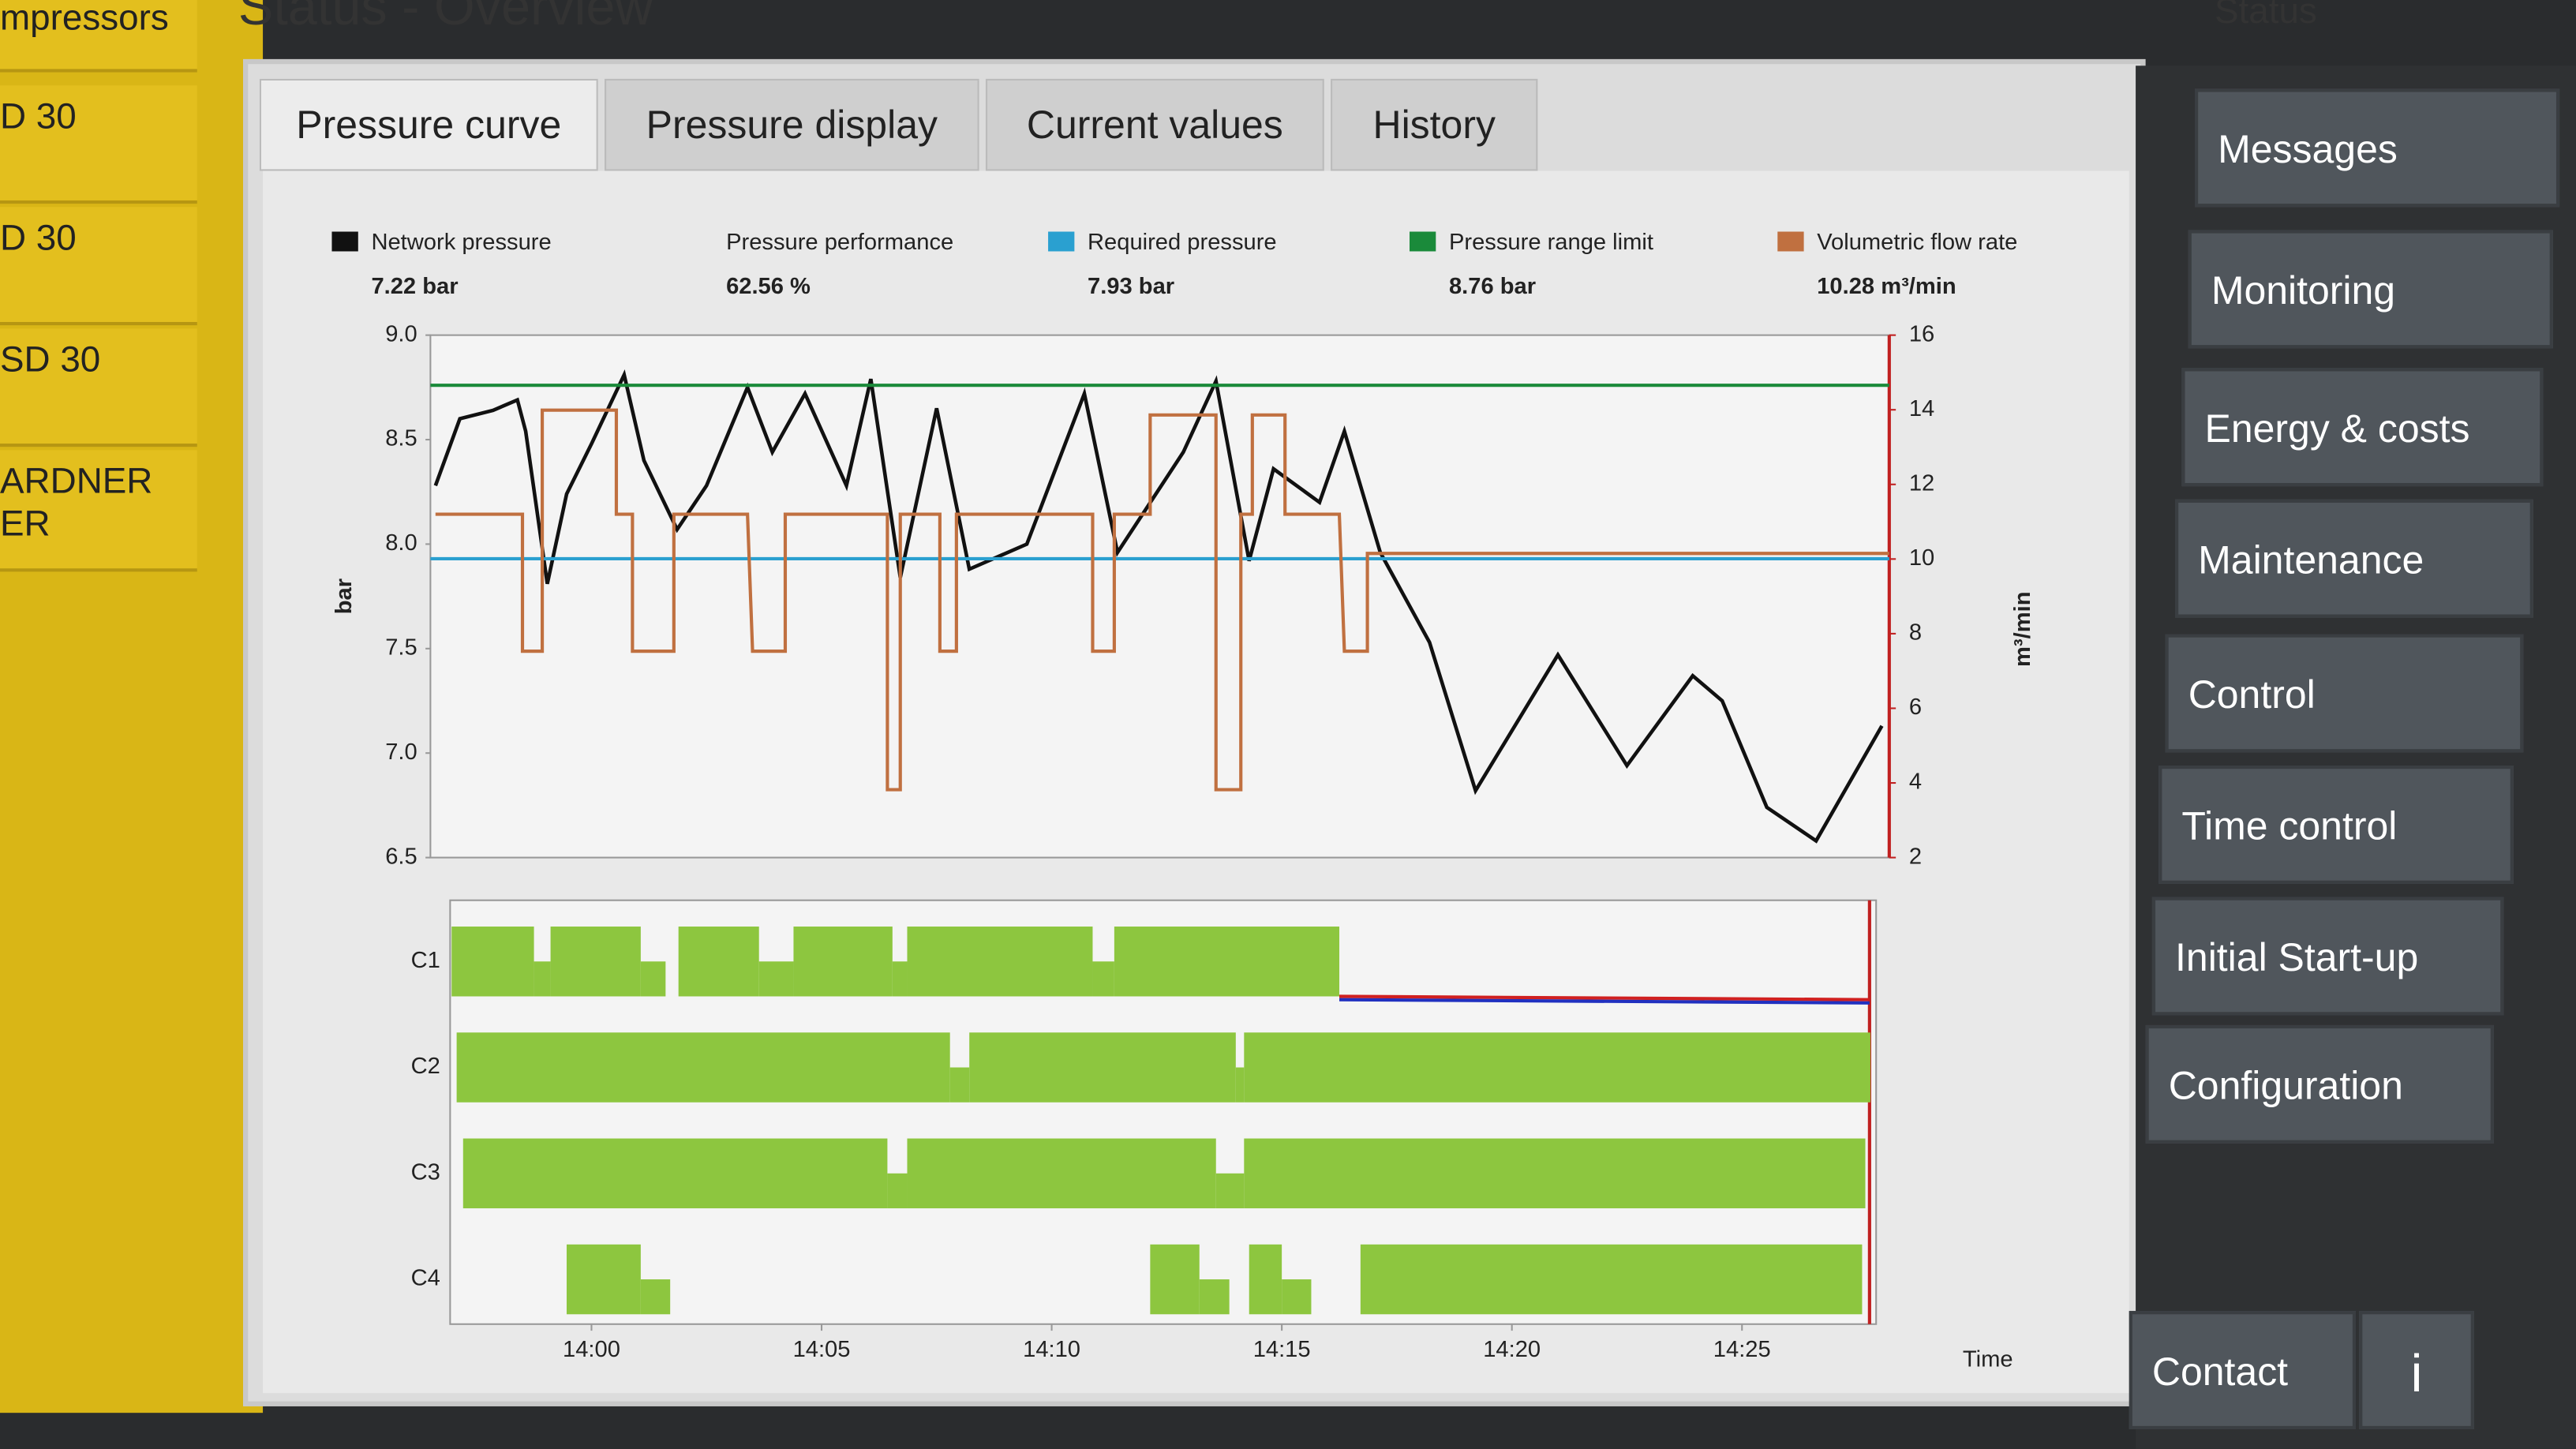 The height and width of the screenshot is (1449, 2576). What do you see at coordinates (401, 333) in the screenshot?
I see `y-tick-label: 9.0` at bounding box center [401, 333].